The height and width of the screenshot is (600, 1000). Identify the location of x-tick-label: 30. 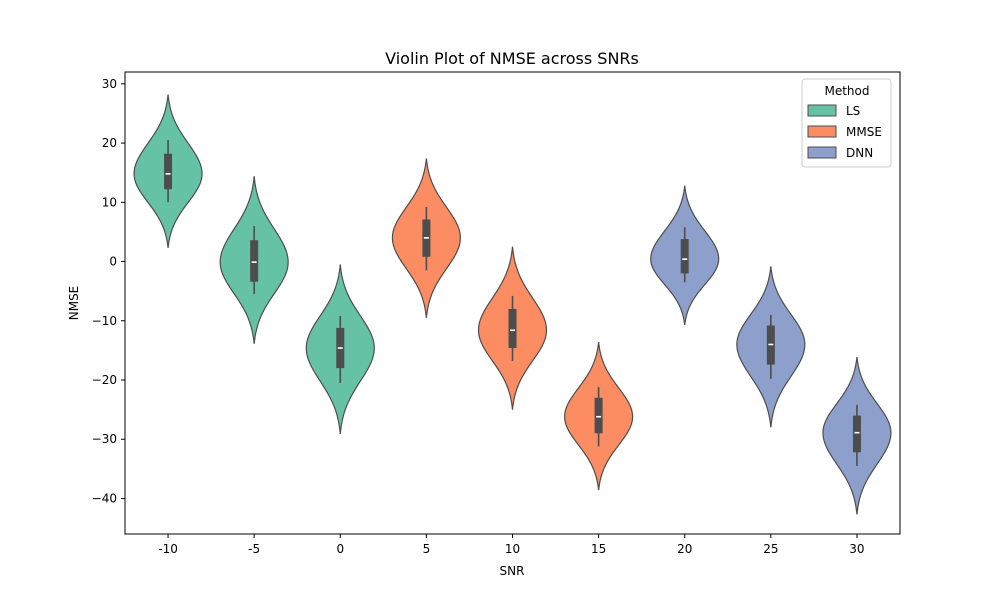
(856, 549).